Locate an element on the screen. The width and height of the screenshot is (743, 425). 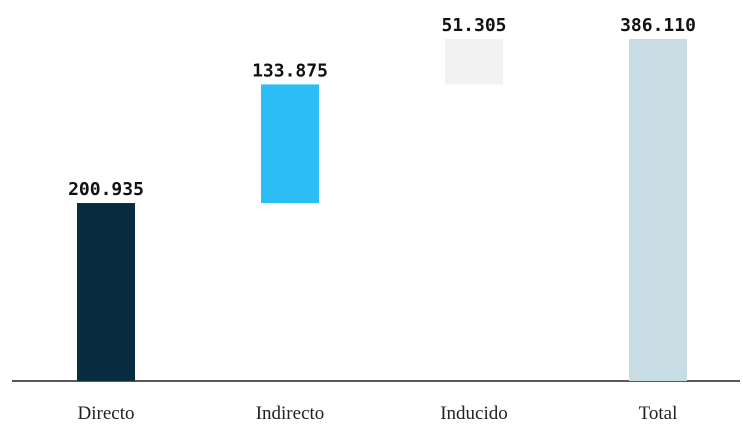
category-label: Total is located at coordinates (658, 413).